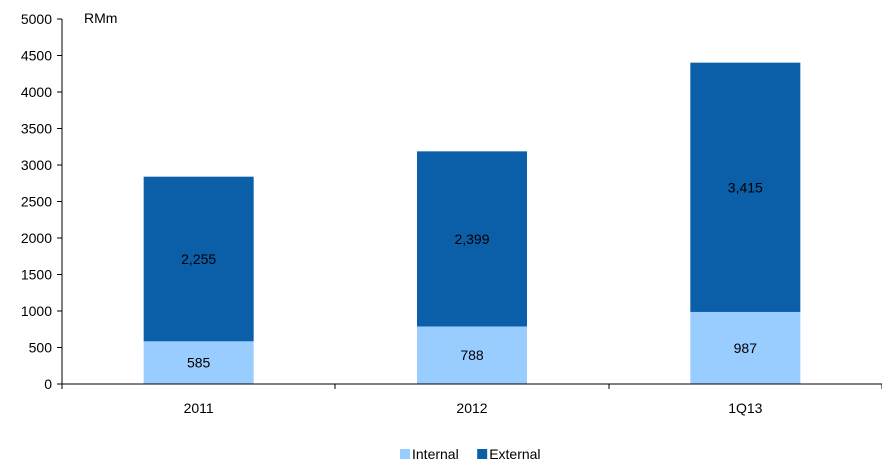 This screenshot has width=882, height=468. I want to click on x-tick-label: 2011, so click(199, 408).